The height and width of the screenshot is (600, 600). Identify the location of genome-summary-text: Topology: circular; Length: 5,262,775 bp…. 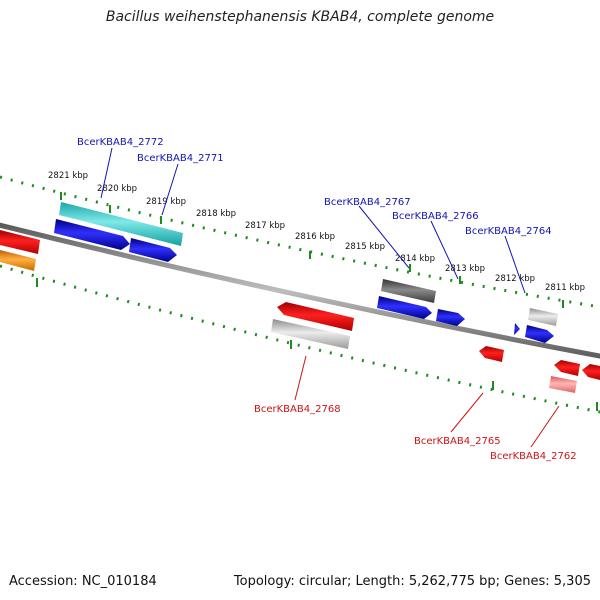
(412, 581).